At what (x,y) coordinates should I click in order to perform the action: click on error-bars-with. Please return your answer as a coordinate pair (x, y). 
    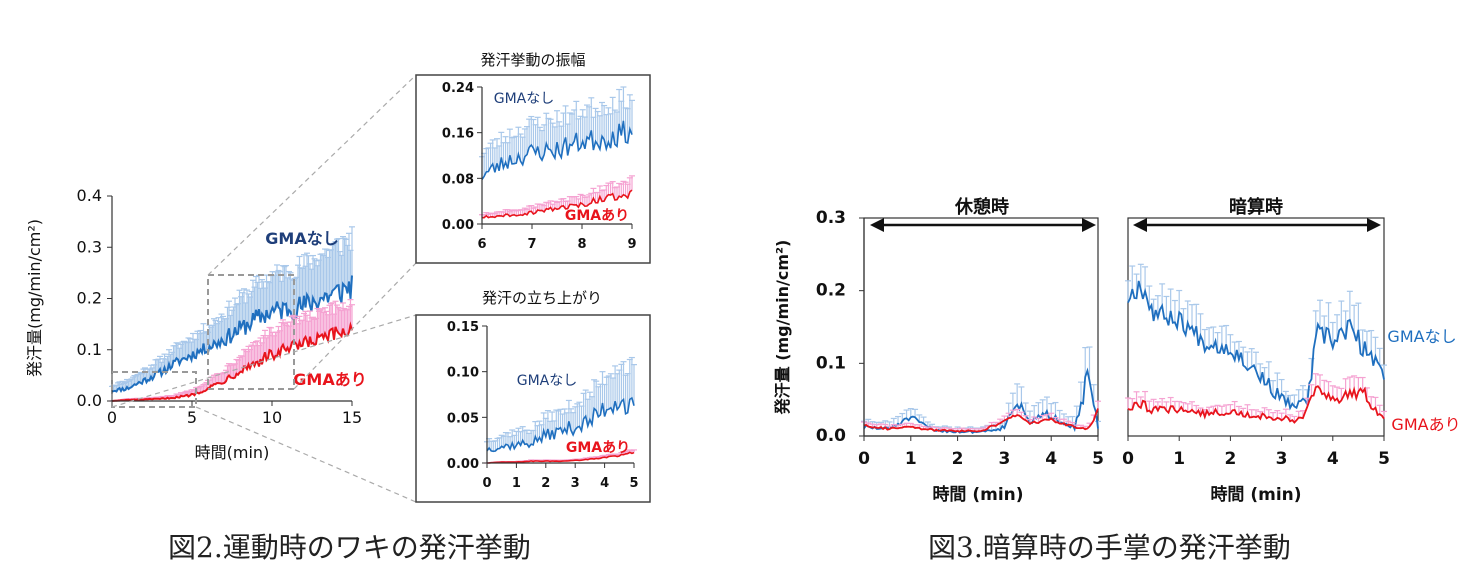
    Looking at the image, I should click on (981, 416).